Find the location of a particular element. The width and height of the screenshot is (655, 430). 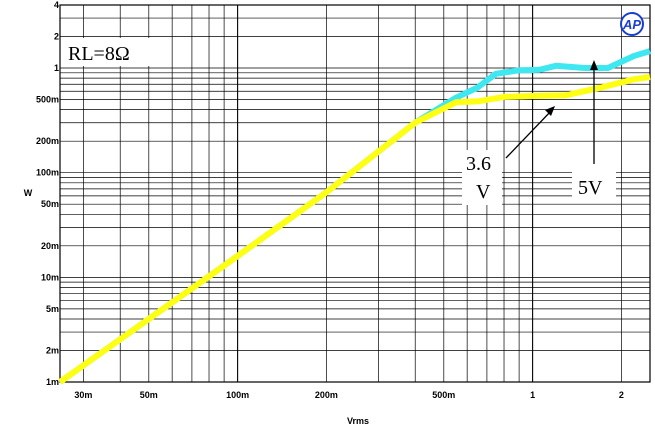

arrow-5v-head is located at coordinates (594, 65).